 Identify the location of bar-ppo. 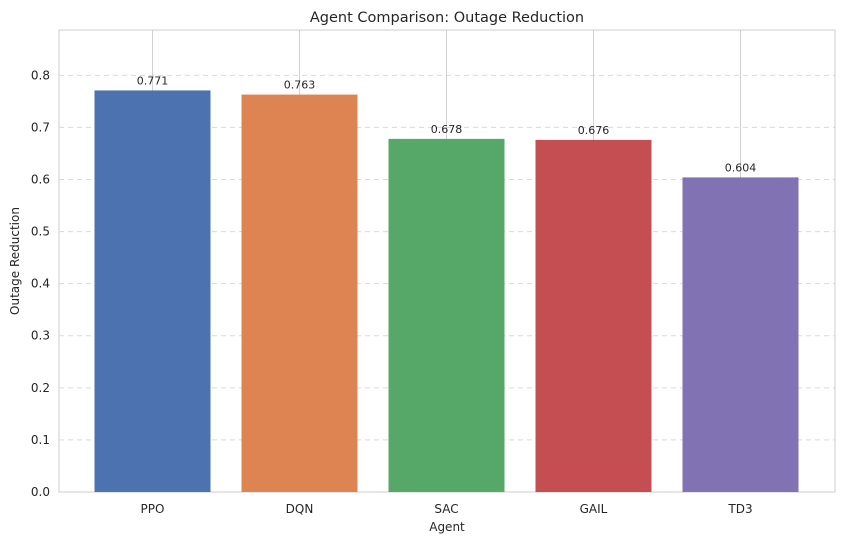
(152, 291).